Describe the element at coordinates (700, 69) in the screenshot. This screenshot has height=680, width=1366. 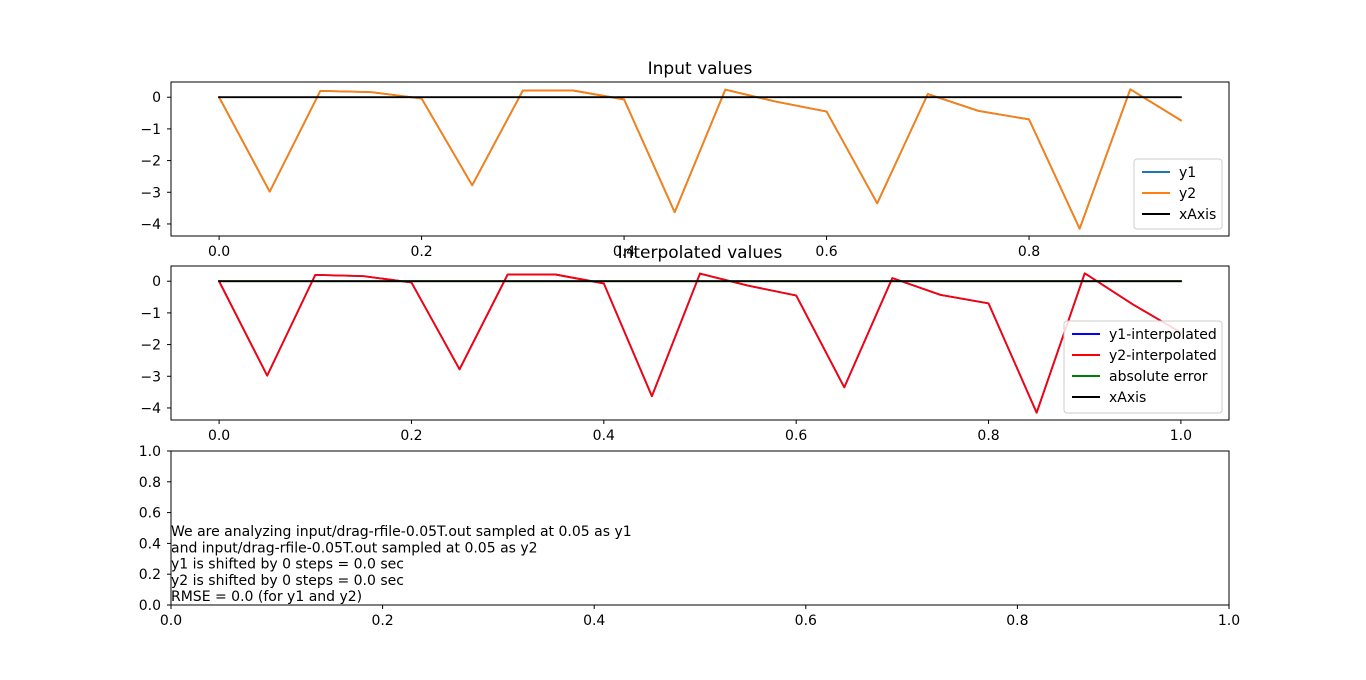
I see `subplot-title: Input values` at that location.